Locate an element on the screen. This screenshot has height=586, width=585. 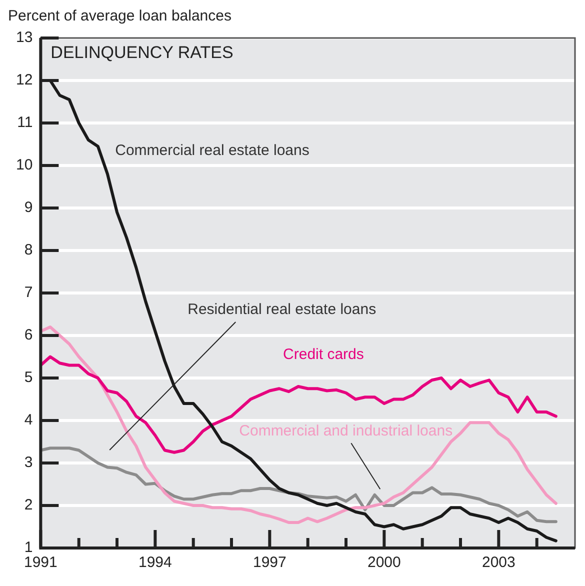
y-tick-label: 11 is located at coordinates (25, 123).